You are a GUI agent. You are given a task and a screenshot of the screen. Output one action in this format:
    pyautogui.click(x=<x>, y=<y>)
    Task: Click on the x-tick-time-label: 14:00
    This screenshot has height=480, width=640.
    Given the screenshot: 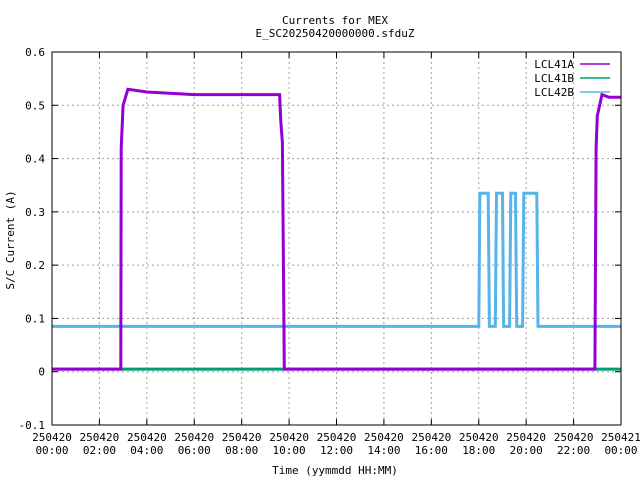 What is the action you would take?
    pyautogui.click(x=383, y=450)
    